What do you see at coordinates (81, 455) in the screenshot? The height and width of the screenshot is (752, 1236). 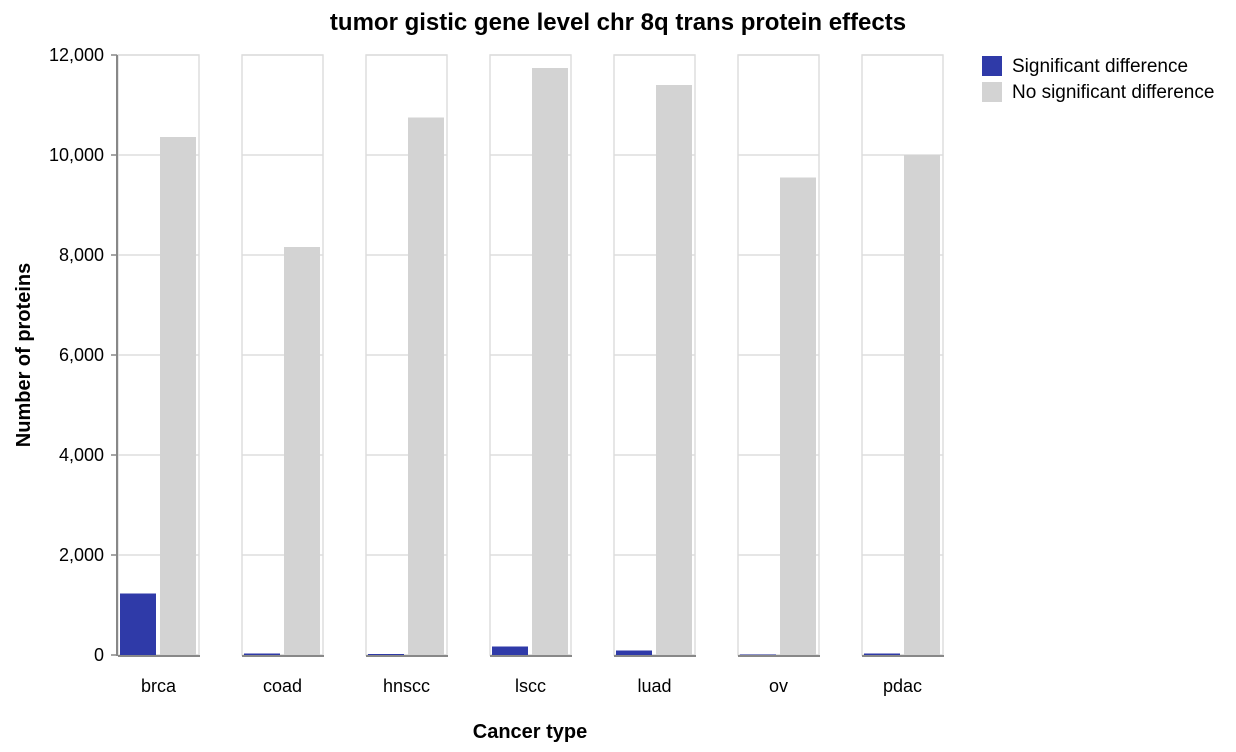 I see `y-tick-label: 4,000` at bounding box center [81, 455].